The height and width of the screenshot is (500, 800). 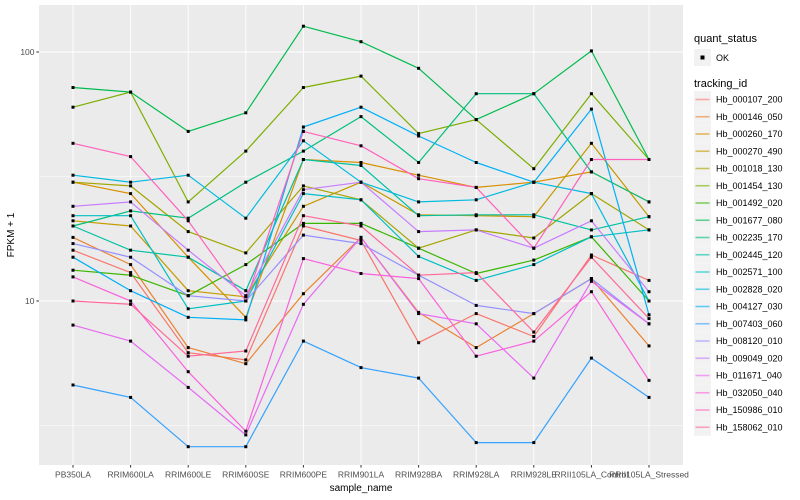 I want to click on y-axis-title: FPKM + 1, so click(x=11, y=234).